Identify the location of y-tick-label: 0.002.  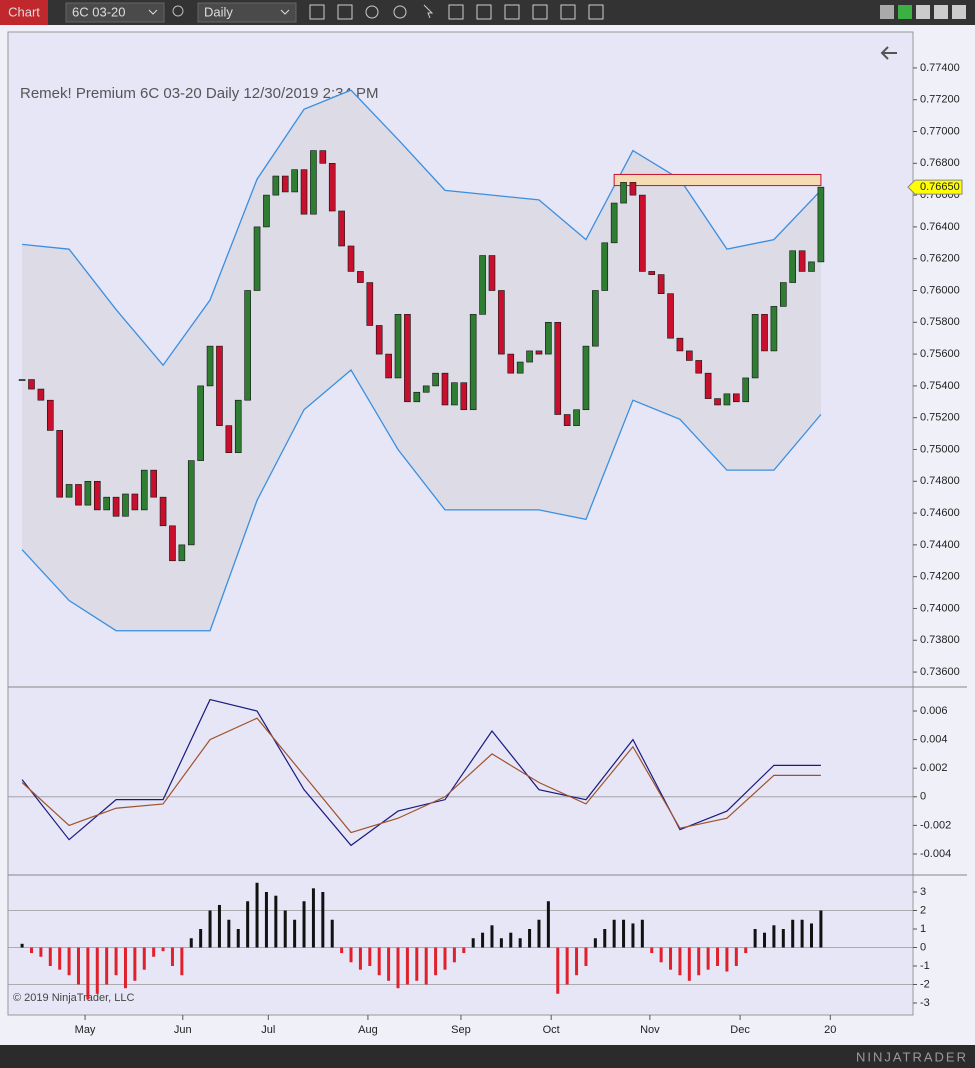
(934, 768).